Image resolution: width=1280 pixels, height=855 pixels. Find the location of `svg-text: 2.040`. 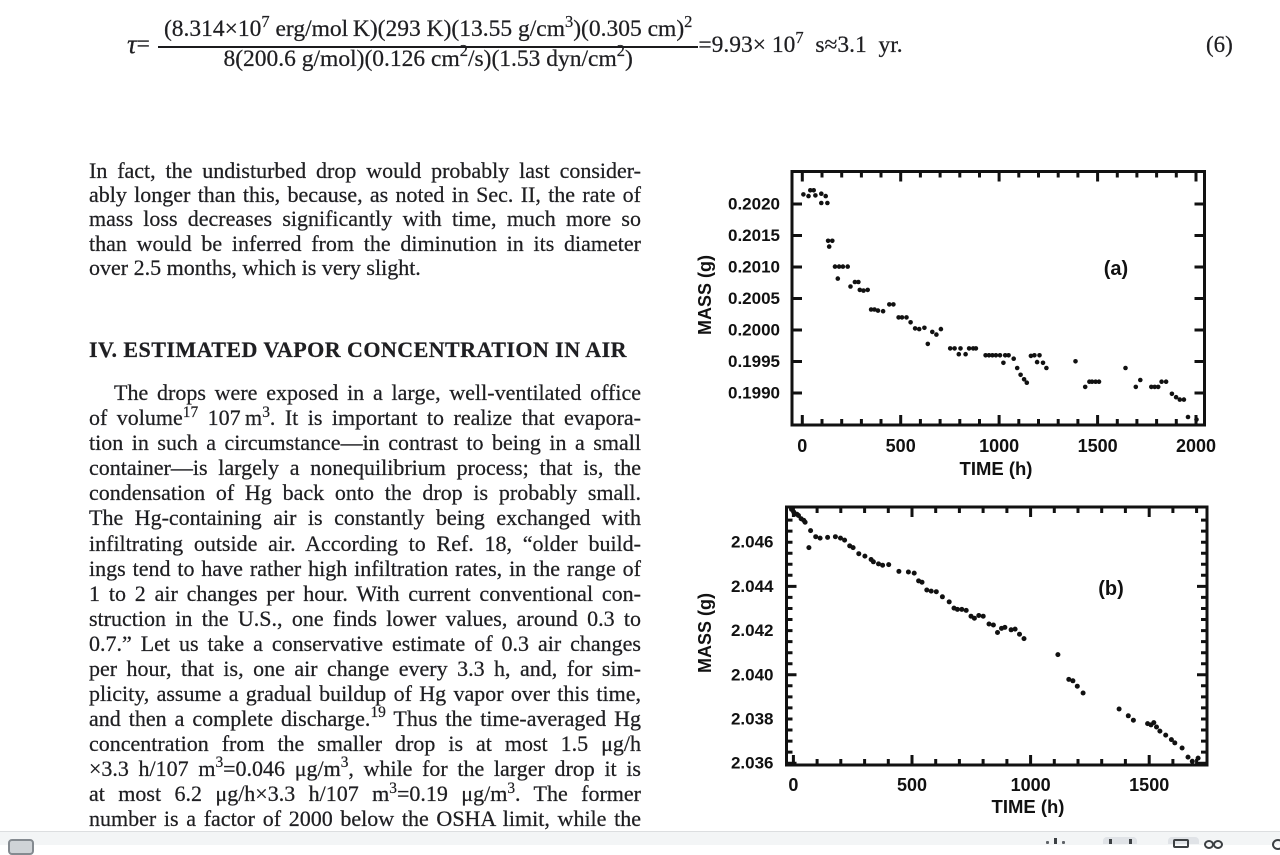

svg-text: 2.040 is located at coordinates (752, 674).